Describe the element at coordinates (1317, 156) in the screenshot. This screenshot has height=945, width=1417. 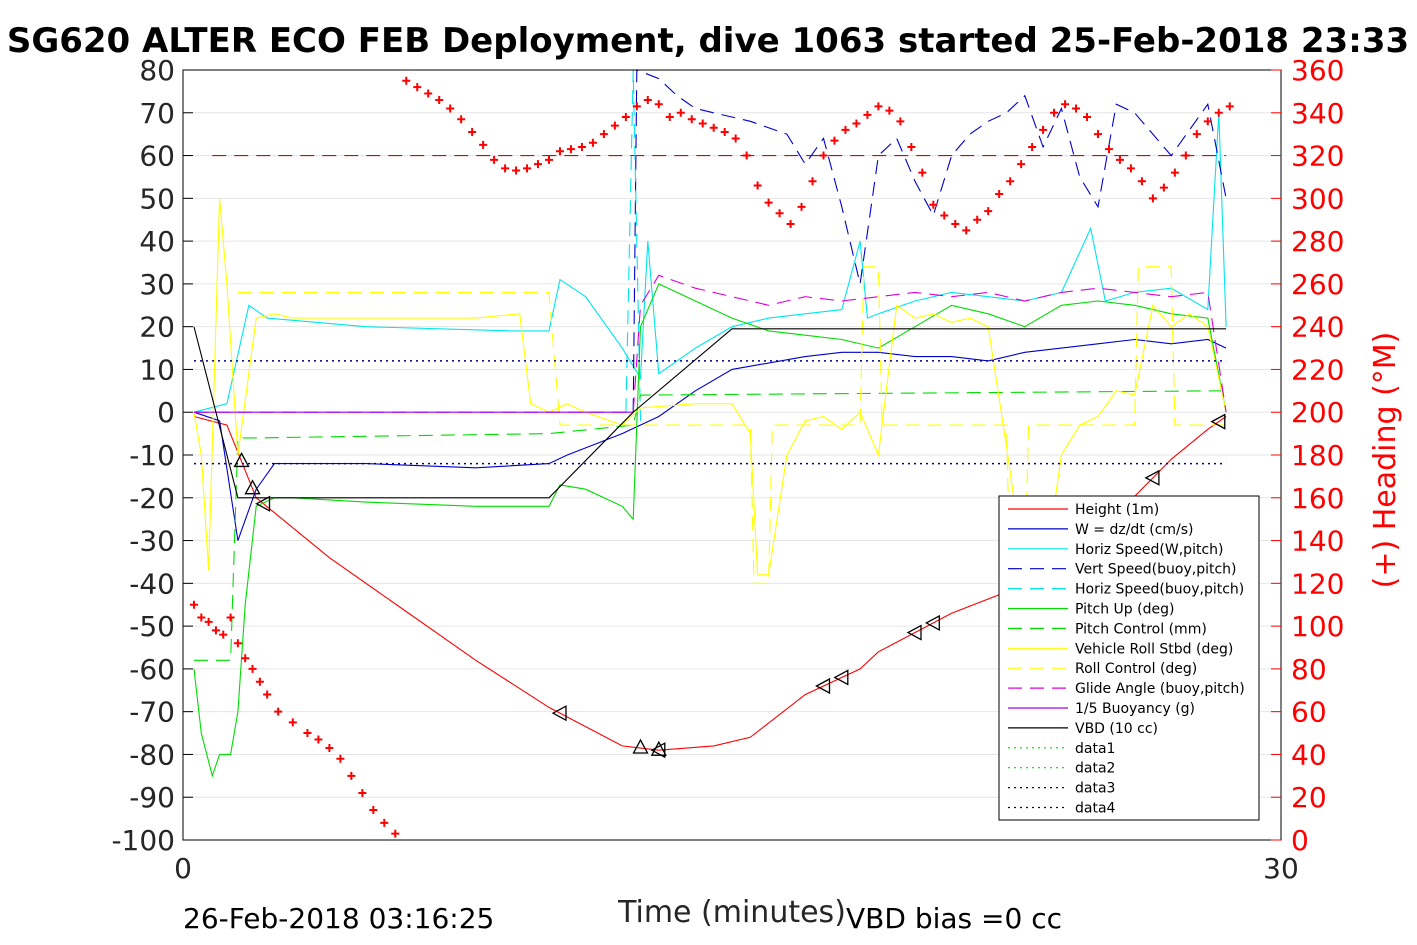
I see `y2-tick-label: 320` at that location.